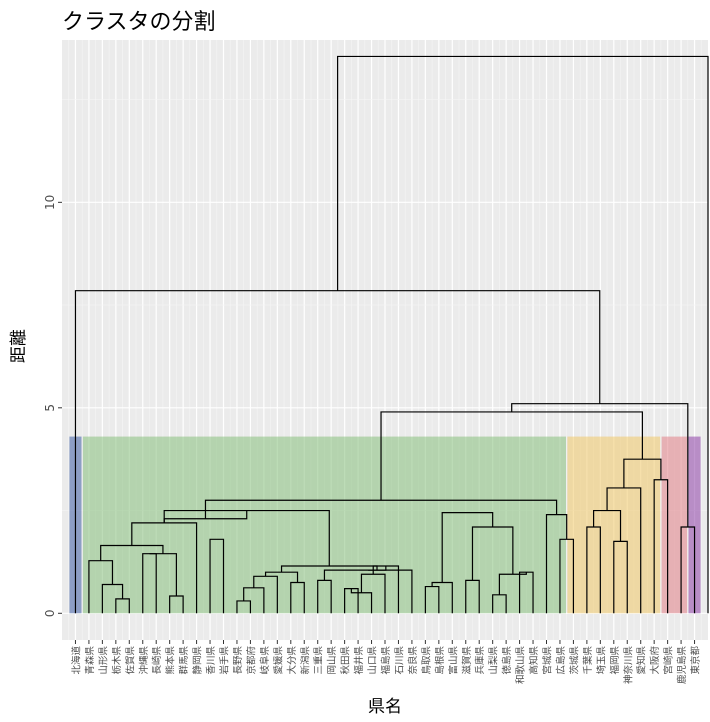 This screenshot has height=722, width=710. I want to click on x-tick-label: 山口県, so click(373, 660).